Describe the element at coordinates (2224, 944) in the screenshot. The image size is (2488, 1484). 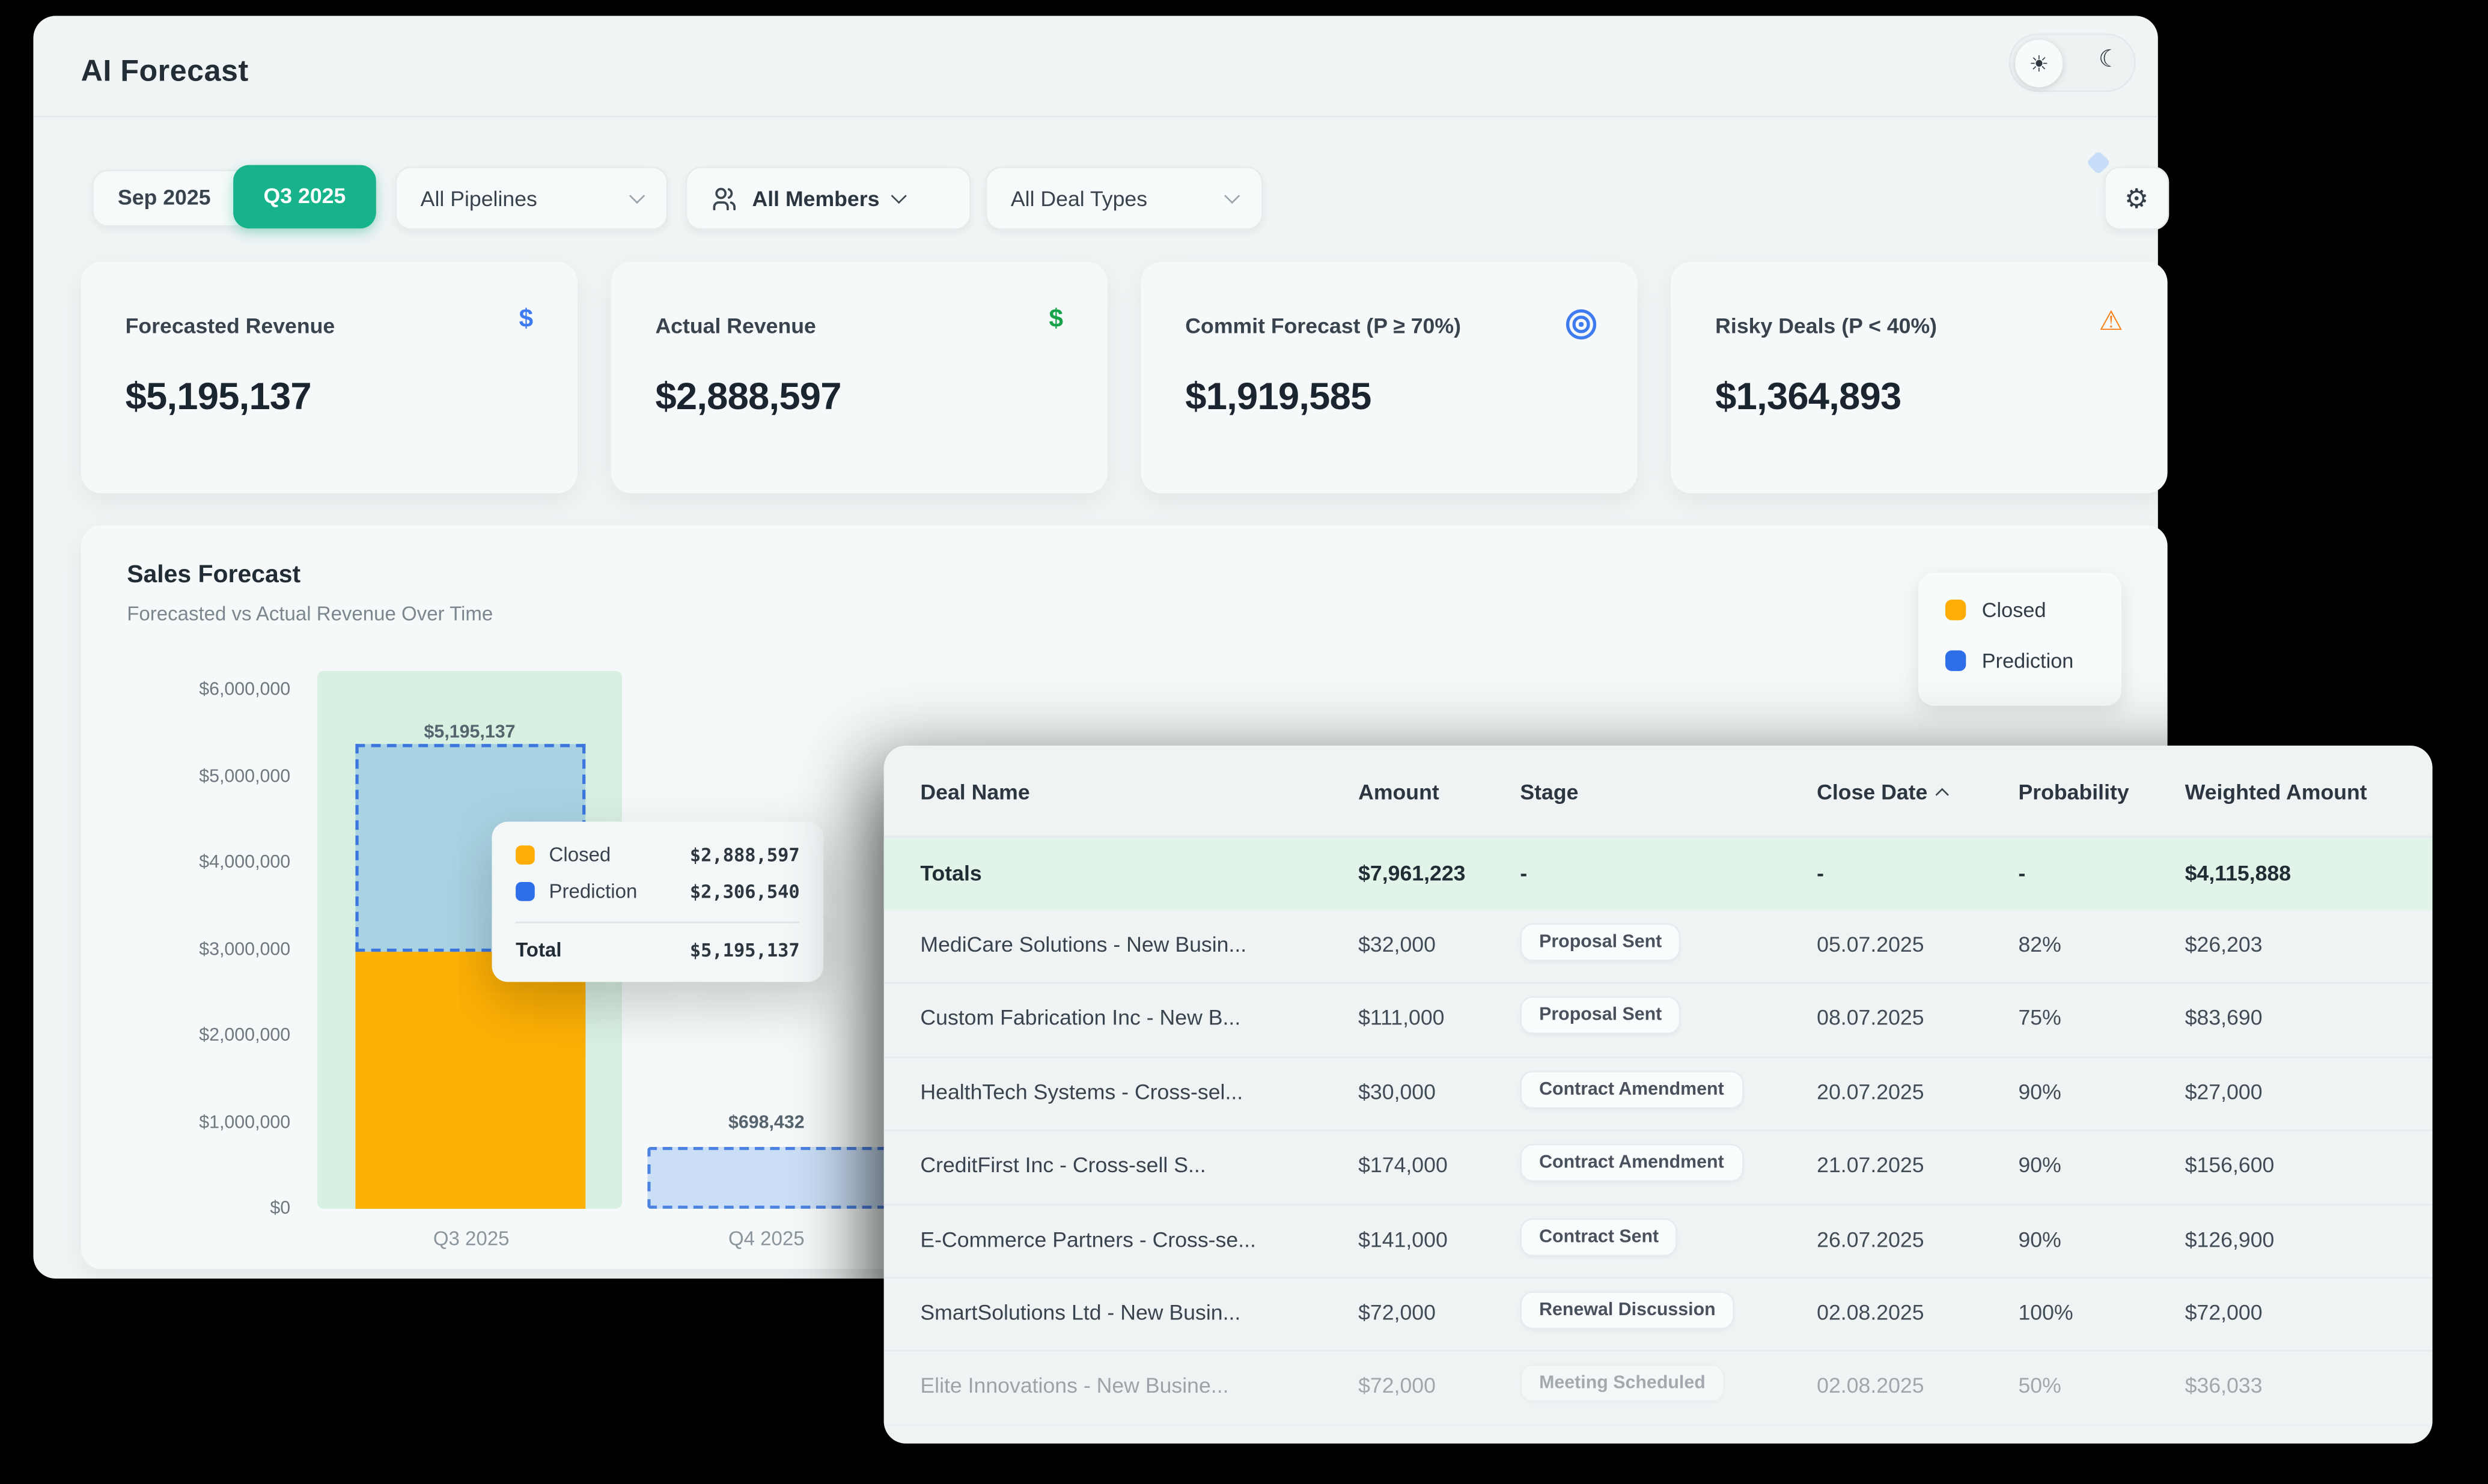
I see `deal-weighted-amount: $26,203` at that location.